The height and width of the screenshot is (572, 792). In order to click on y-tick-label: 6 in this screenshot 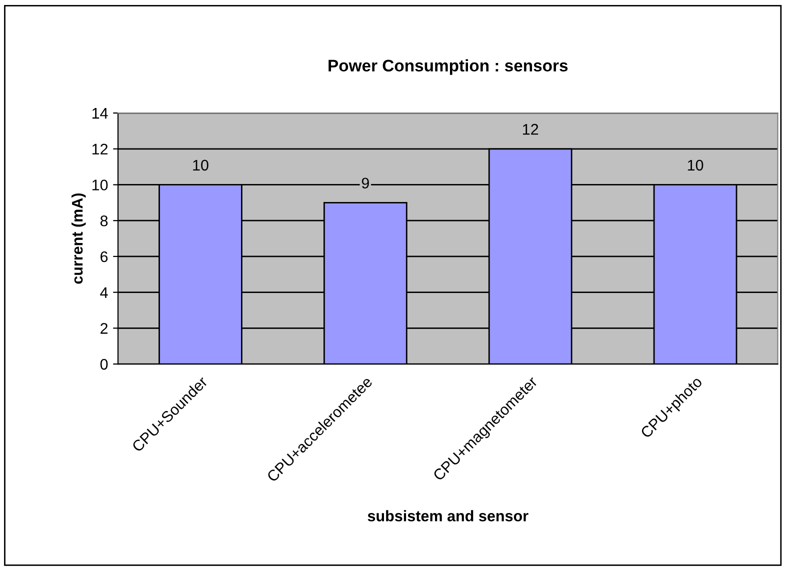, I will do `click(104, 256)`.